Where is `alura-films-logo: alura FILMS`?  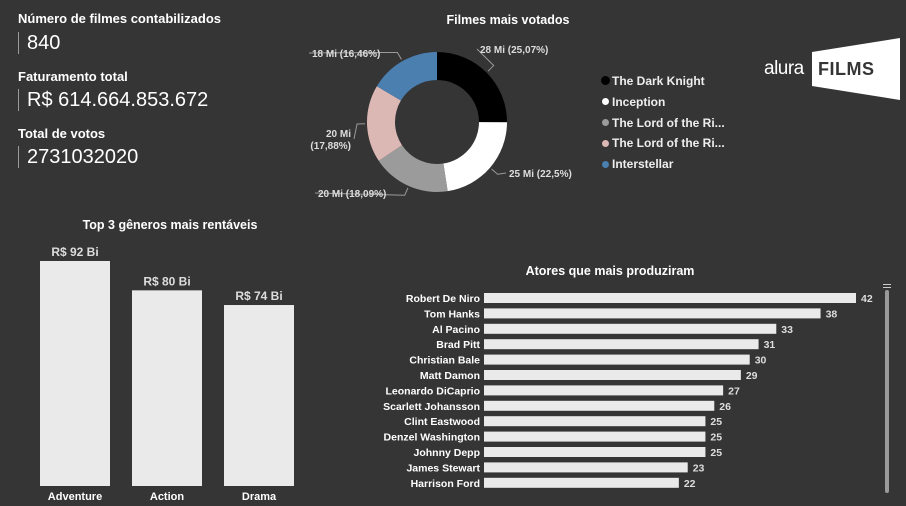
alura-films-logo: alura FILMS is located at coordinates (829, 69).